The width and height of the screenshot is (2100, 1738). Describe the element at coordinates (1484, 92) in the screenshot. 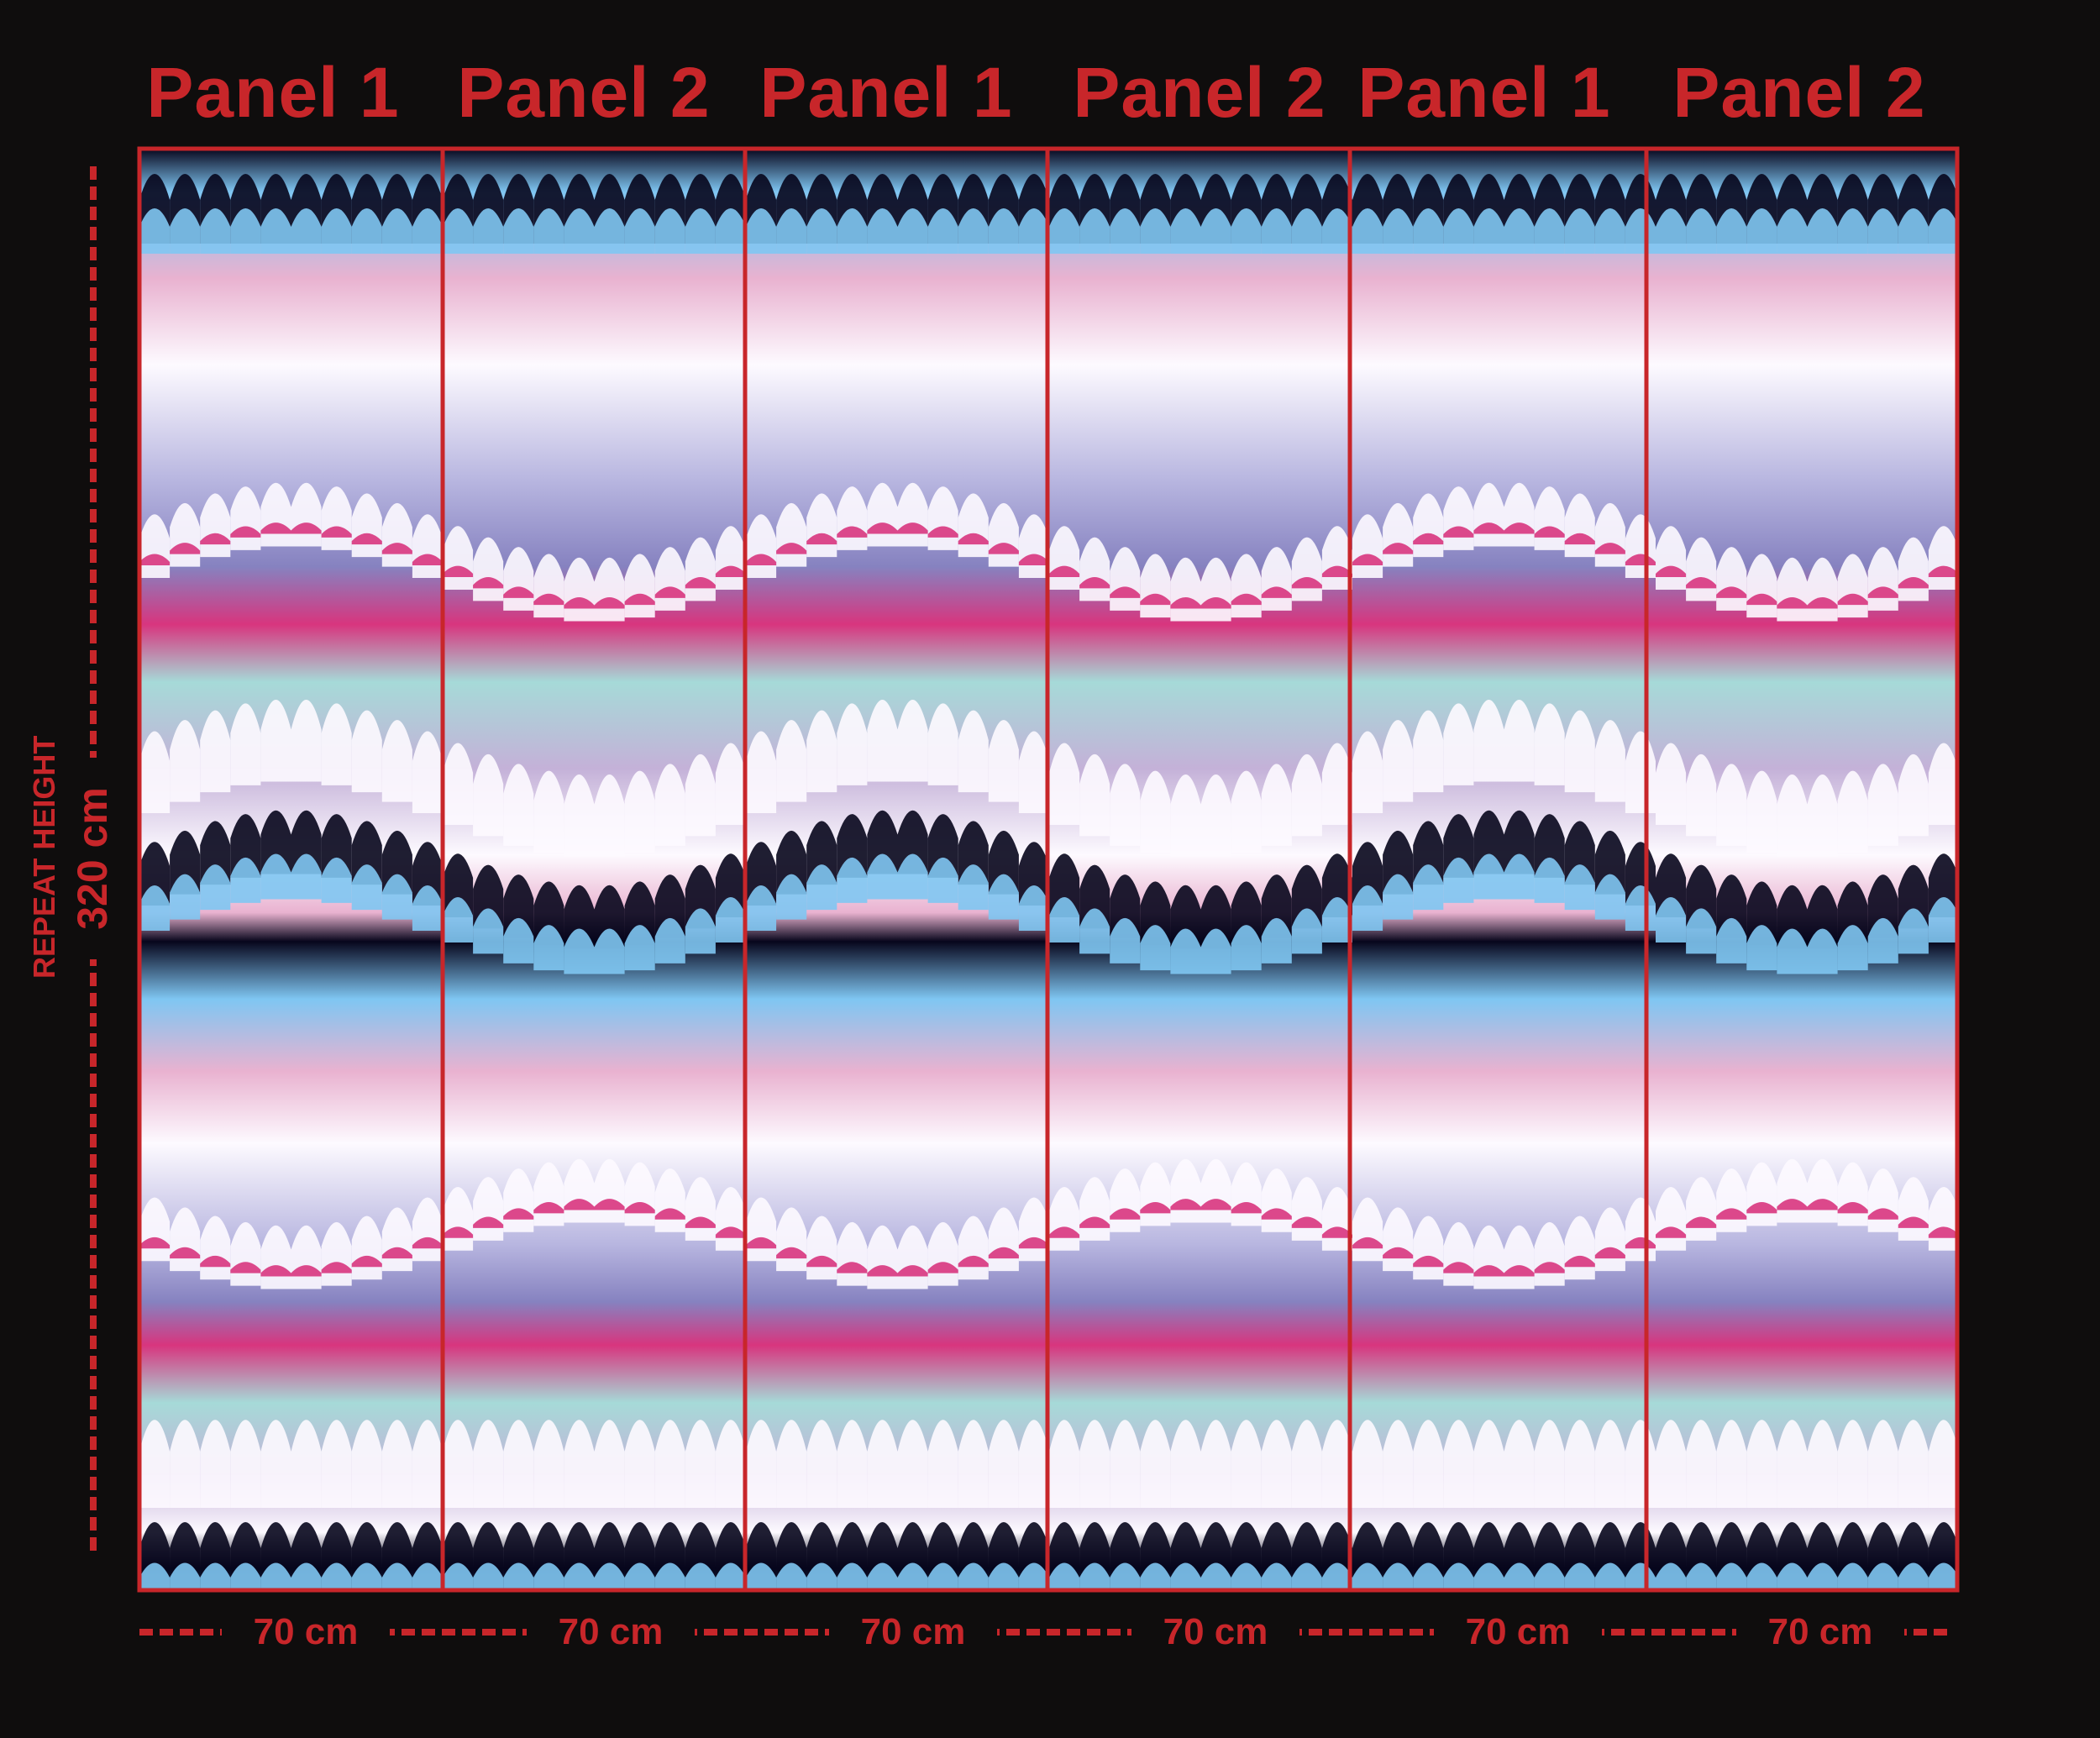

I see `panel-label-5: Panel 1` at that location.